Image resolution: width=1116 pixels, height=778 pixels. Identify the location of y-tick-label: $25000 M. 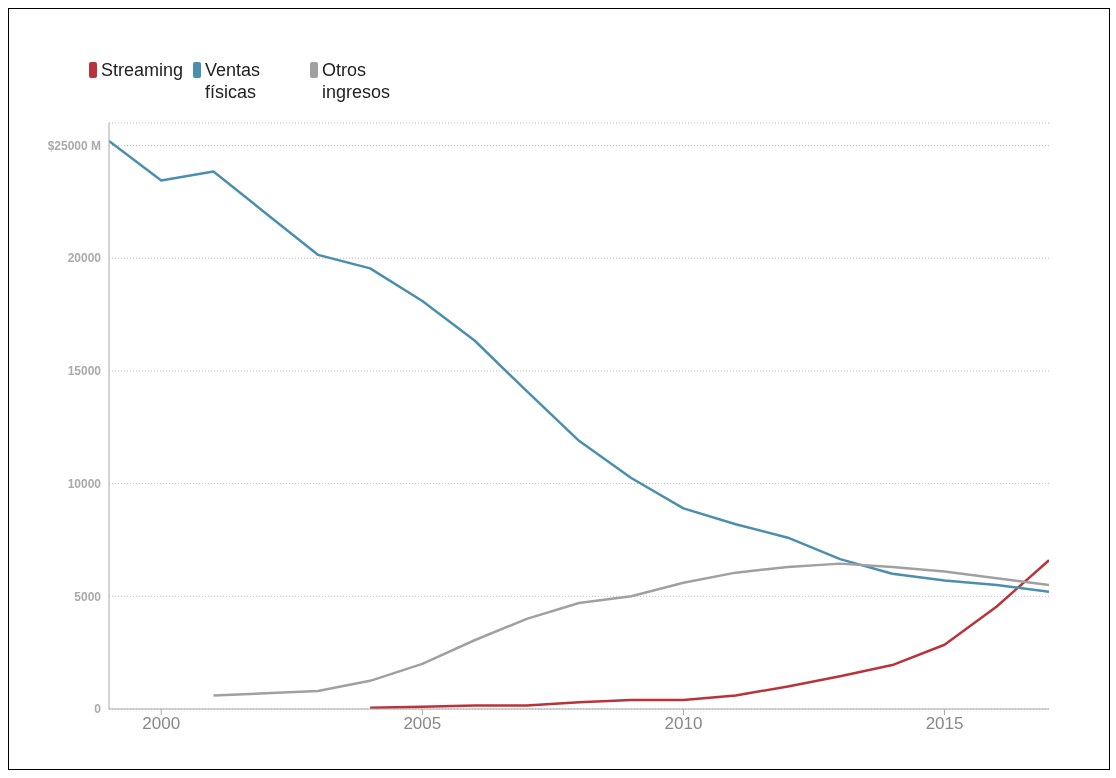
(74, 145).